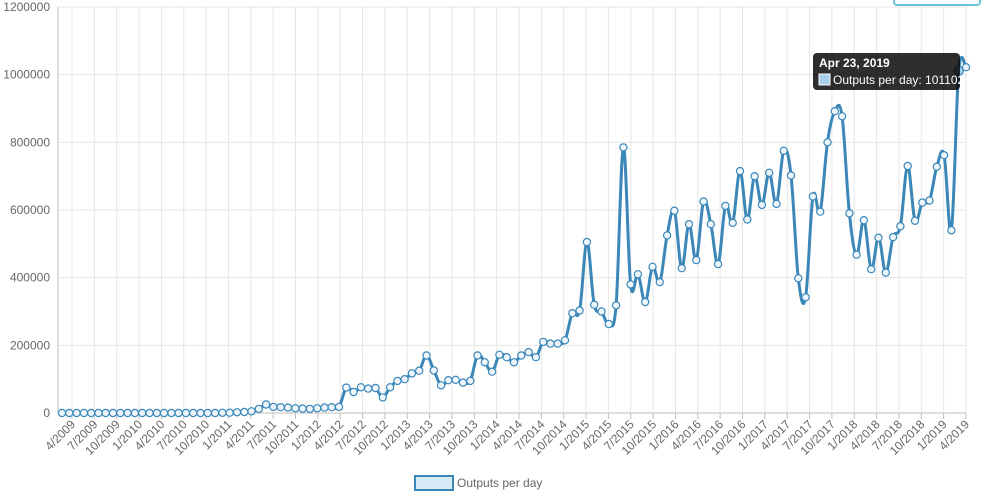  I want to click on legend-label: Outputs per day, so click(499, 483).